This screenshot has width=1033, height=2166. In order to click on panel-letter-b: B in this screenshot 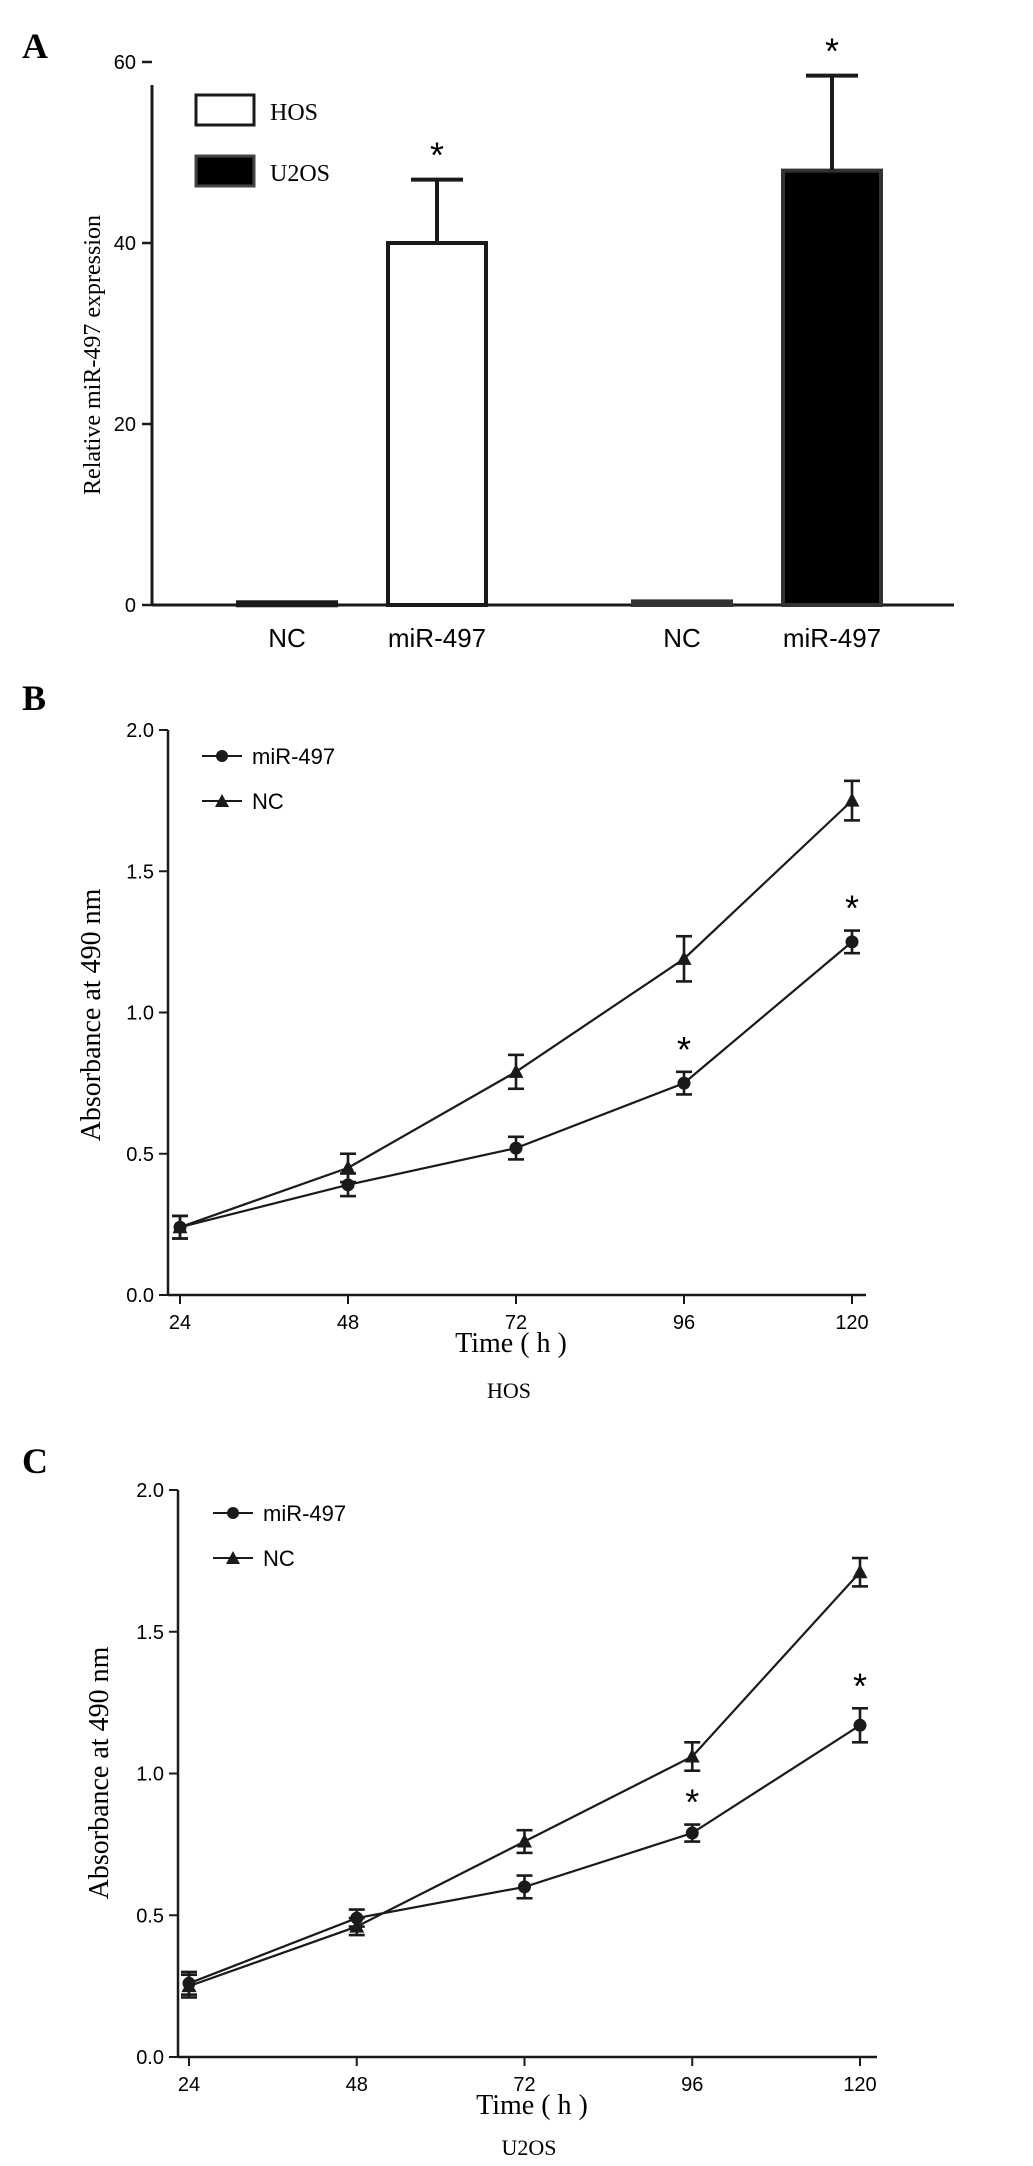, I will do `click(34, 698)`.